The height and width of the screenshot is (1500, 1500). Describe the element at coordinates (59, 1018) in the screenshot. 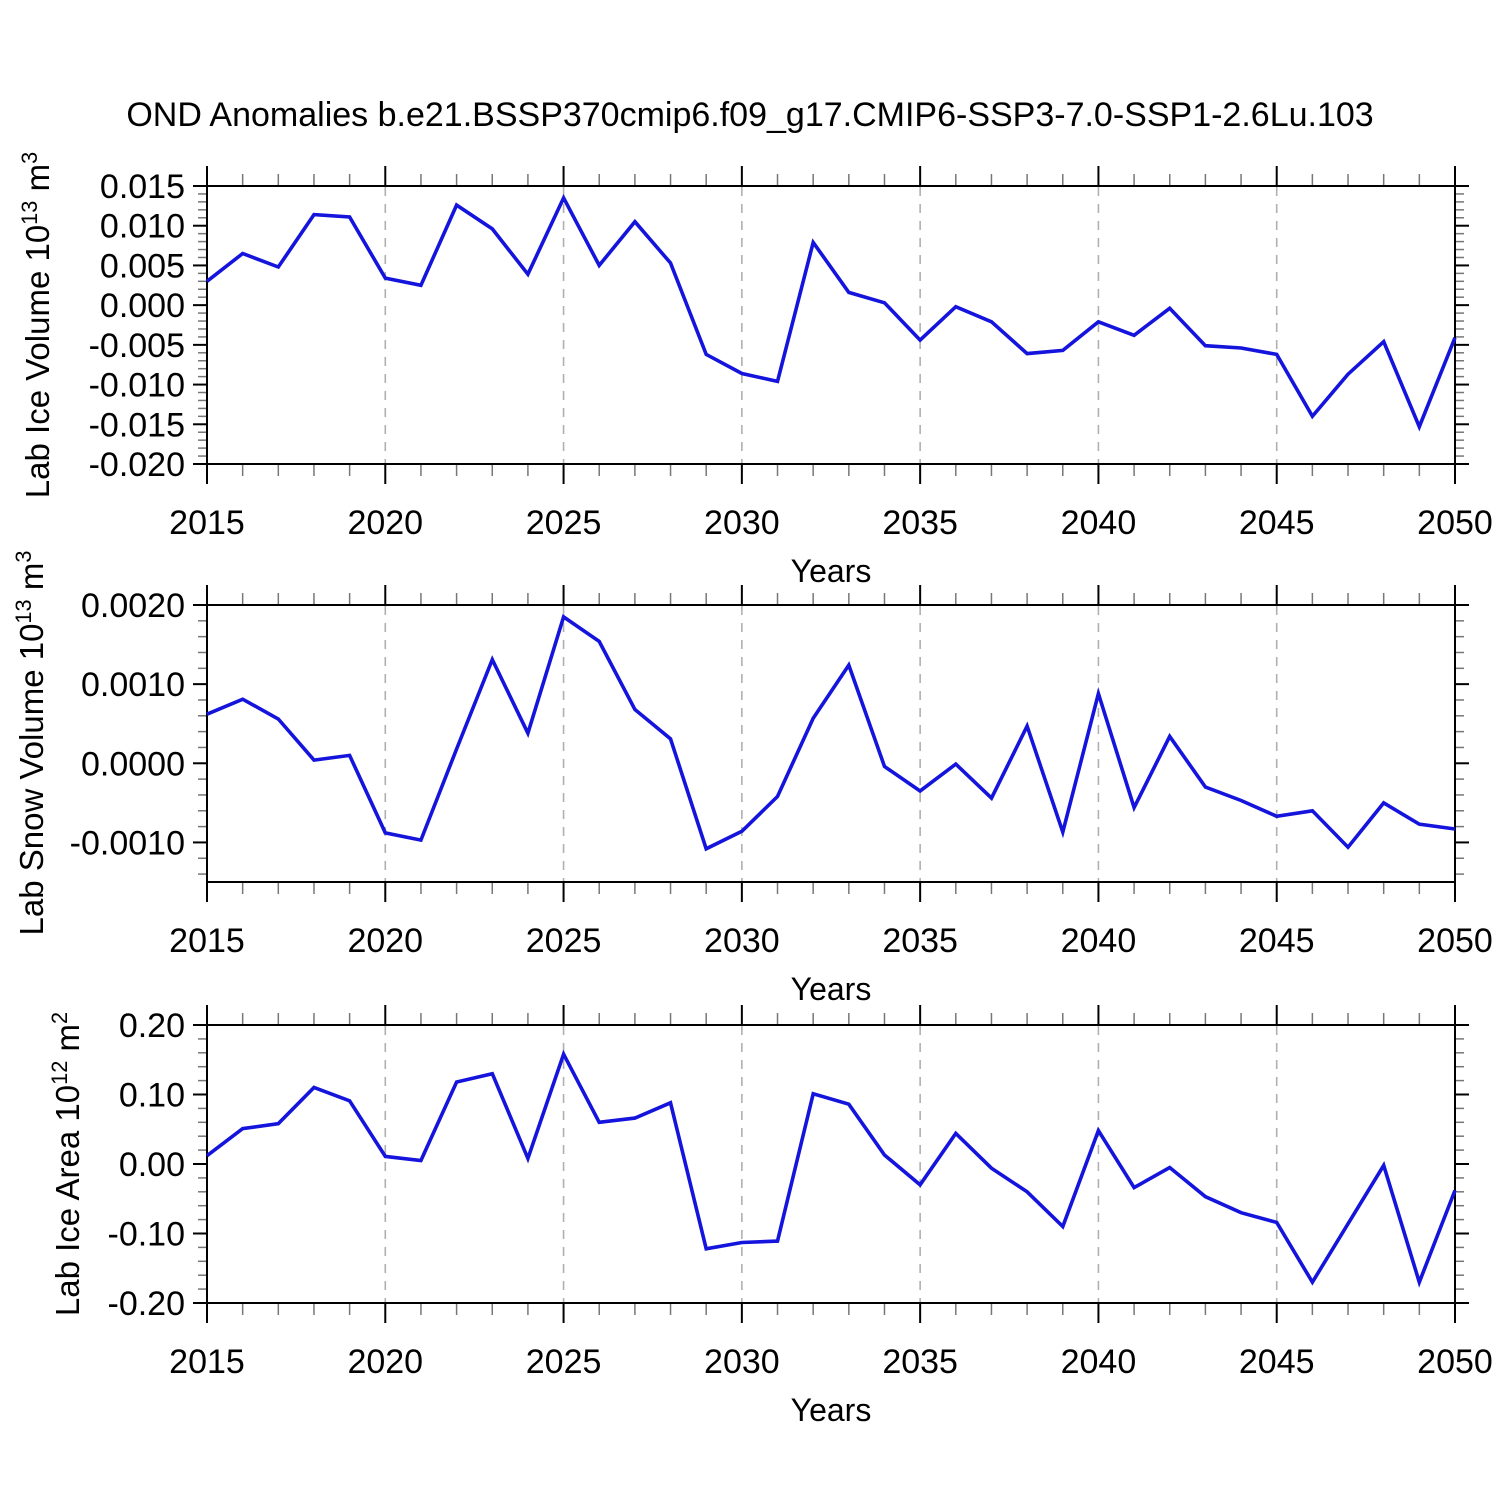

I see `y-axis-title-unit-exponent: 2` at that location.